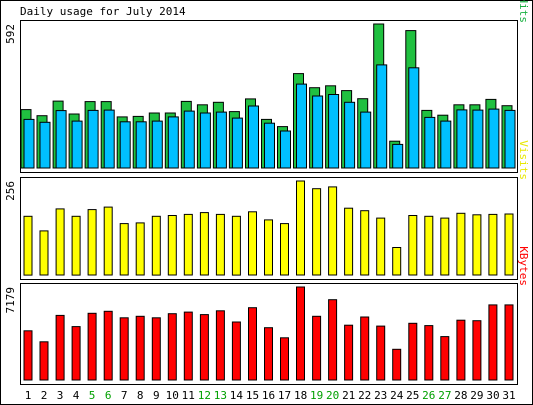  Describe the element at coordinates (92, 395) in the screenshot. I see `x-tick-label: 5` at that location.